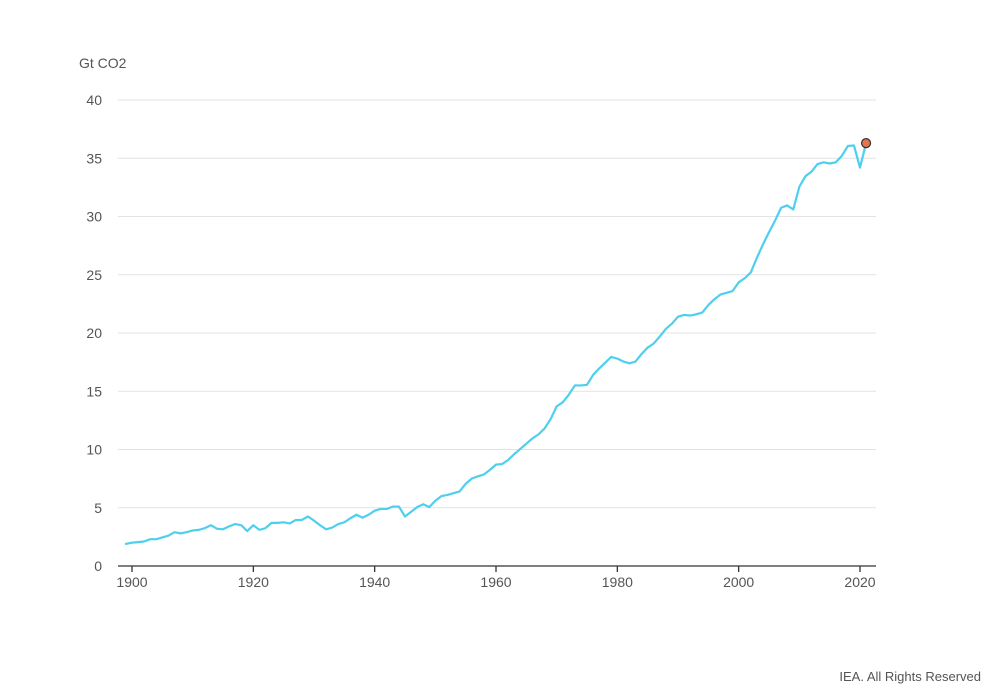  I want to click on y-axis-unit-label: Gt CO2, so click(103, 63).